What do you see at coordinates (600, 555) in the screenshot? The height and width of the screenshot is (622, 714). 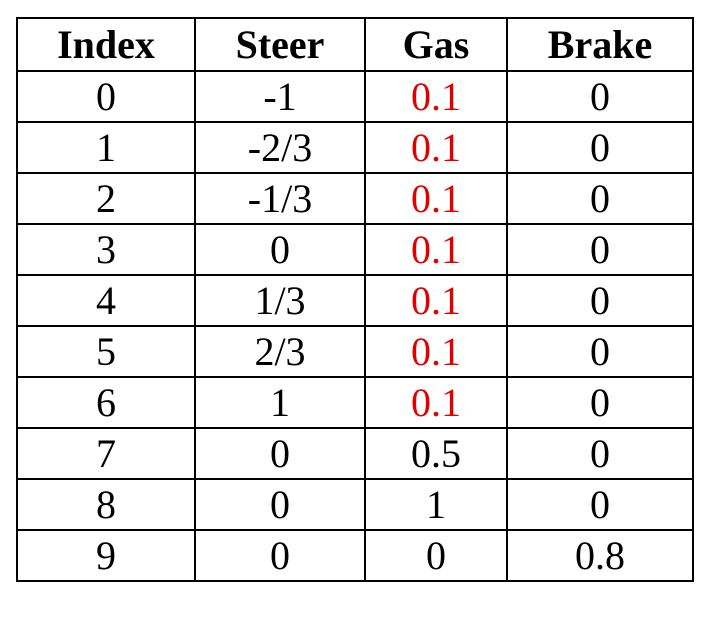 I see `cell-brake: 0.8` at bounding box center [600, 555].